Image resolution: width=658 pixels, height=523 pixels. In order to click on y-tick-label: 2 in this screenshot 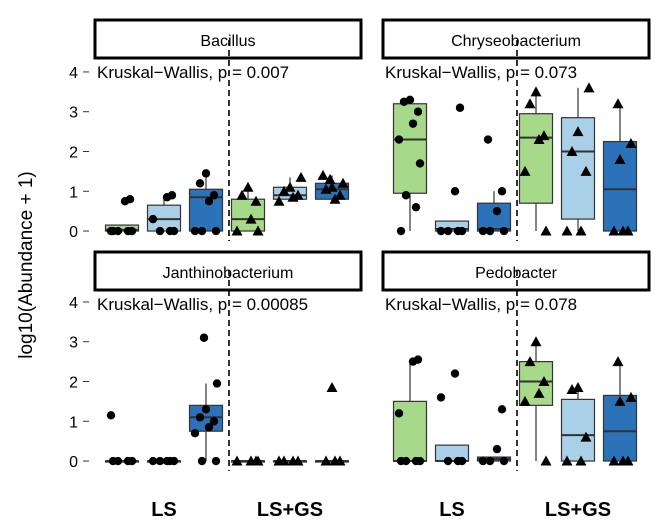, I will do `click(73, 152)`.